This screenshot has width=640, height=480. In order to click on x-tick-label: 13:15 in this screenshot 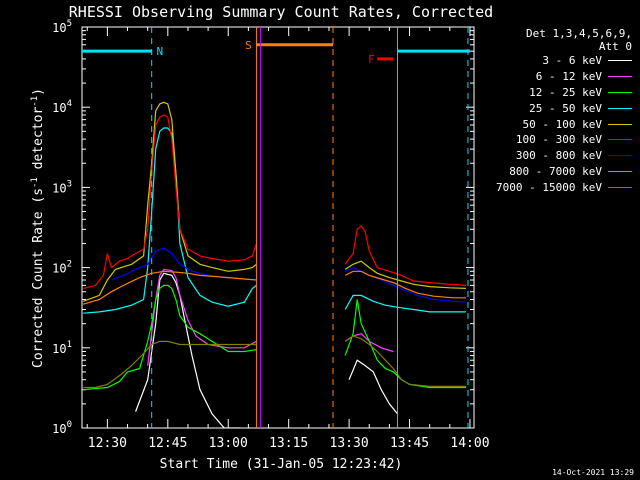, I will do `click(288, 443)`.